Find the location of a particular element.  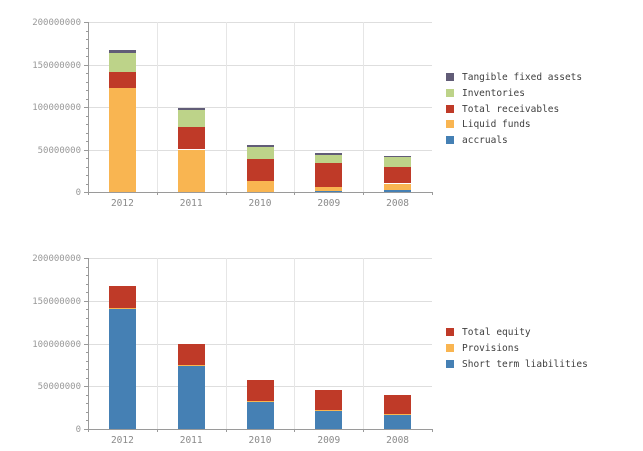

legend-label-total-receivables: Total receivables is located at coordinates (511, 109).